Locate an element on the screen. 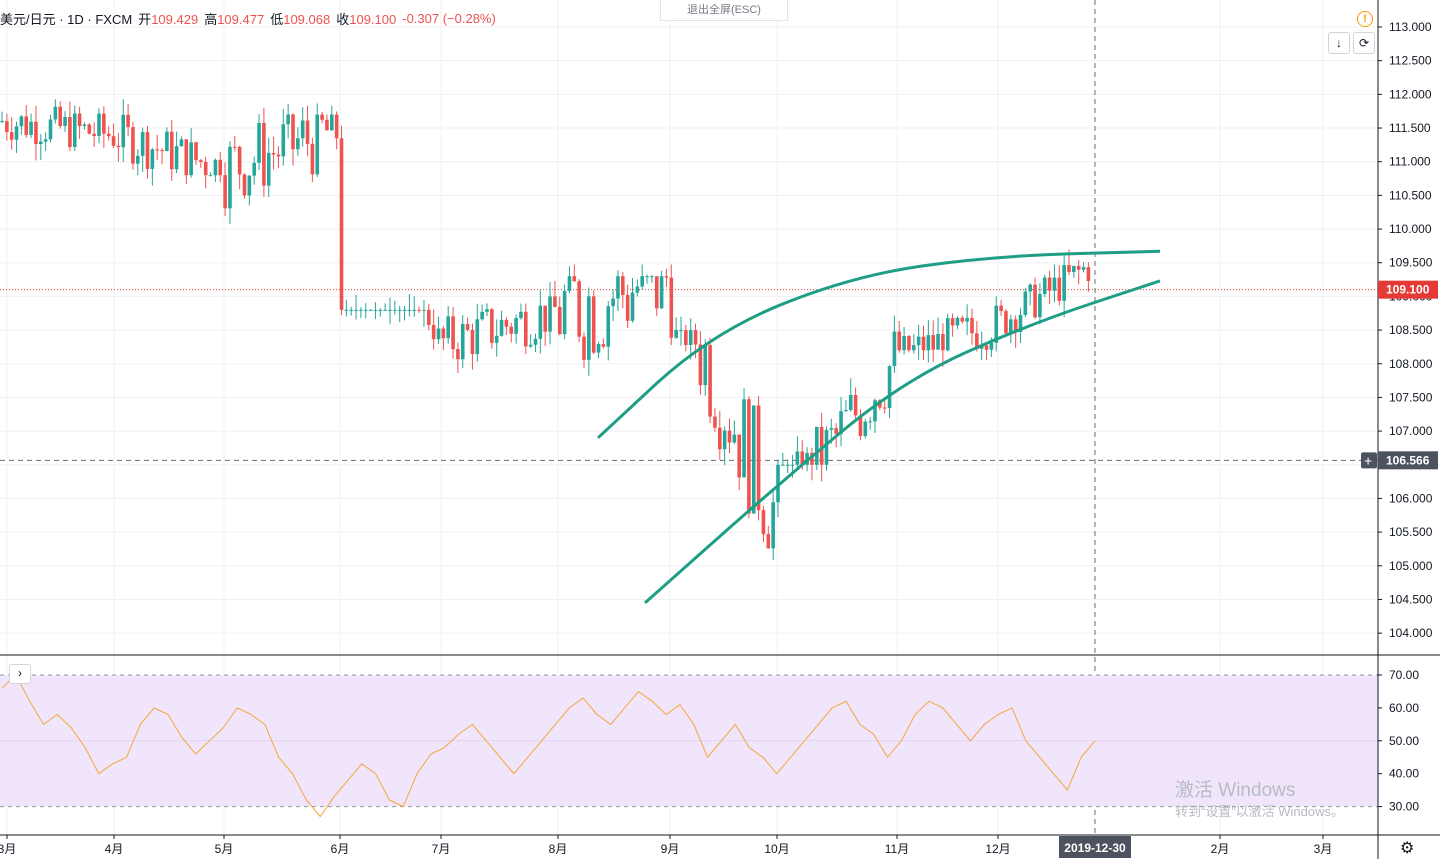 The width and height of the screenshot is (1440, 859). add-alert-button is located at coordinates (1369, 460).